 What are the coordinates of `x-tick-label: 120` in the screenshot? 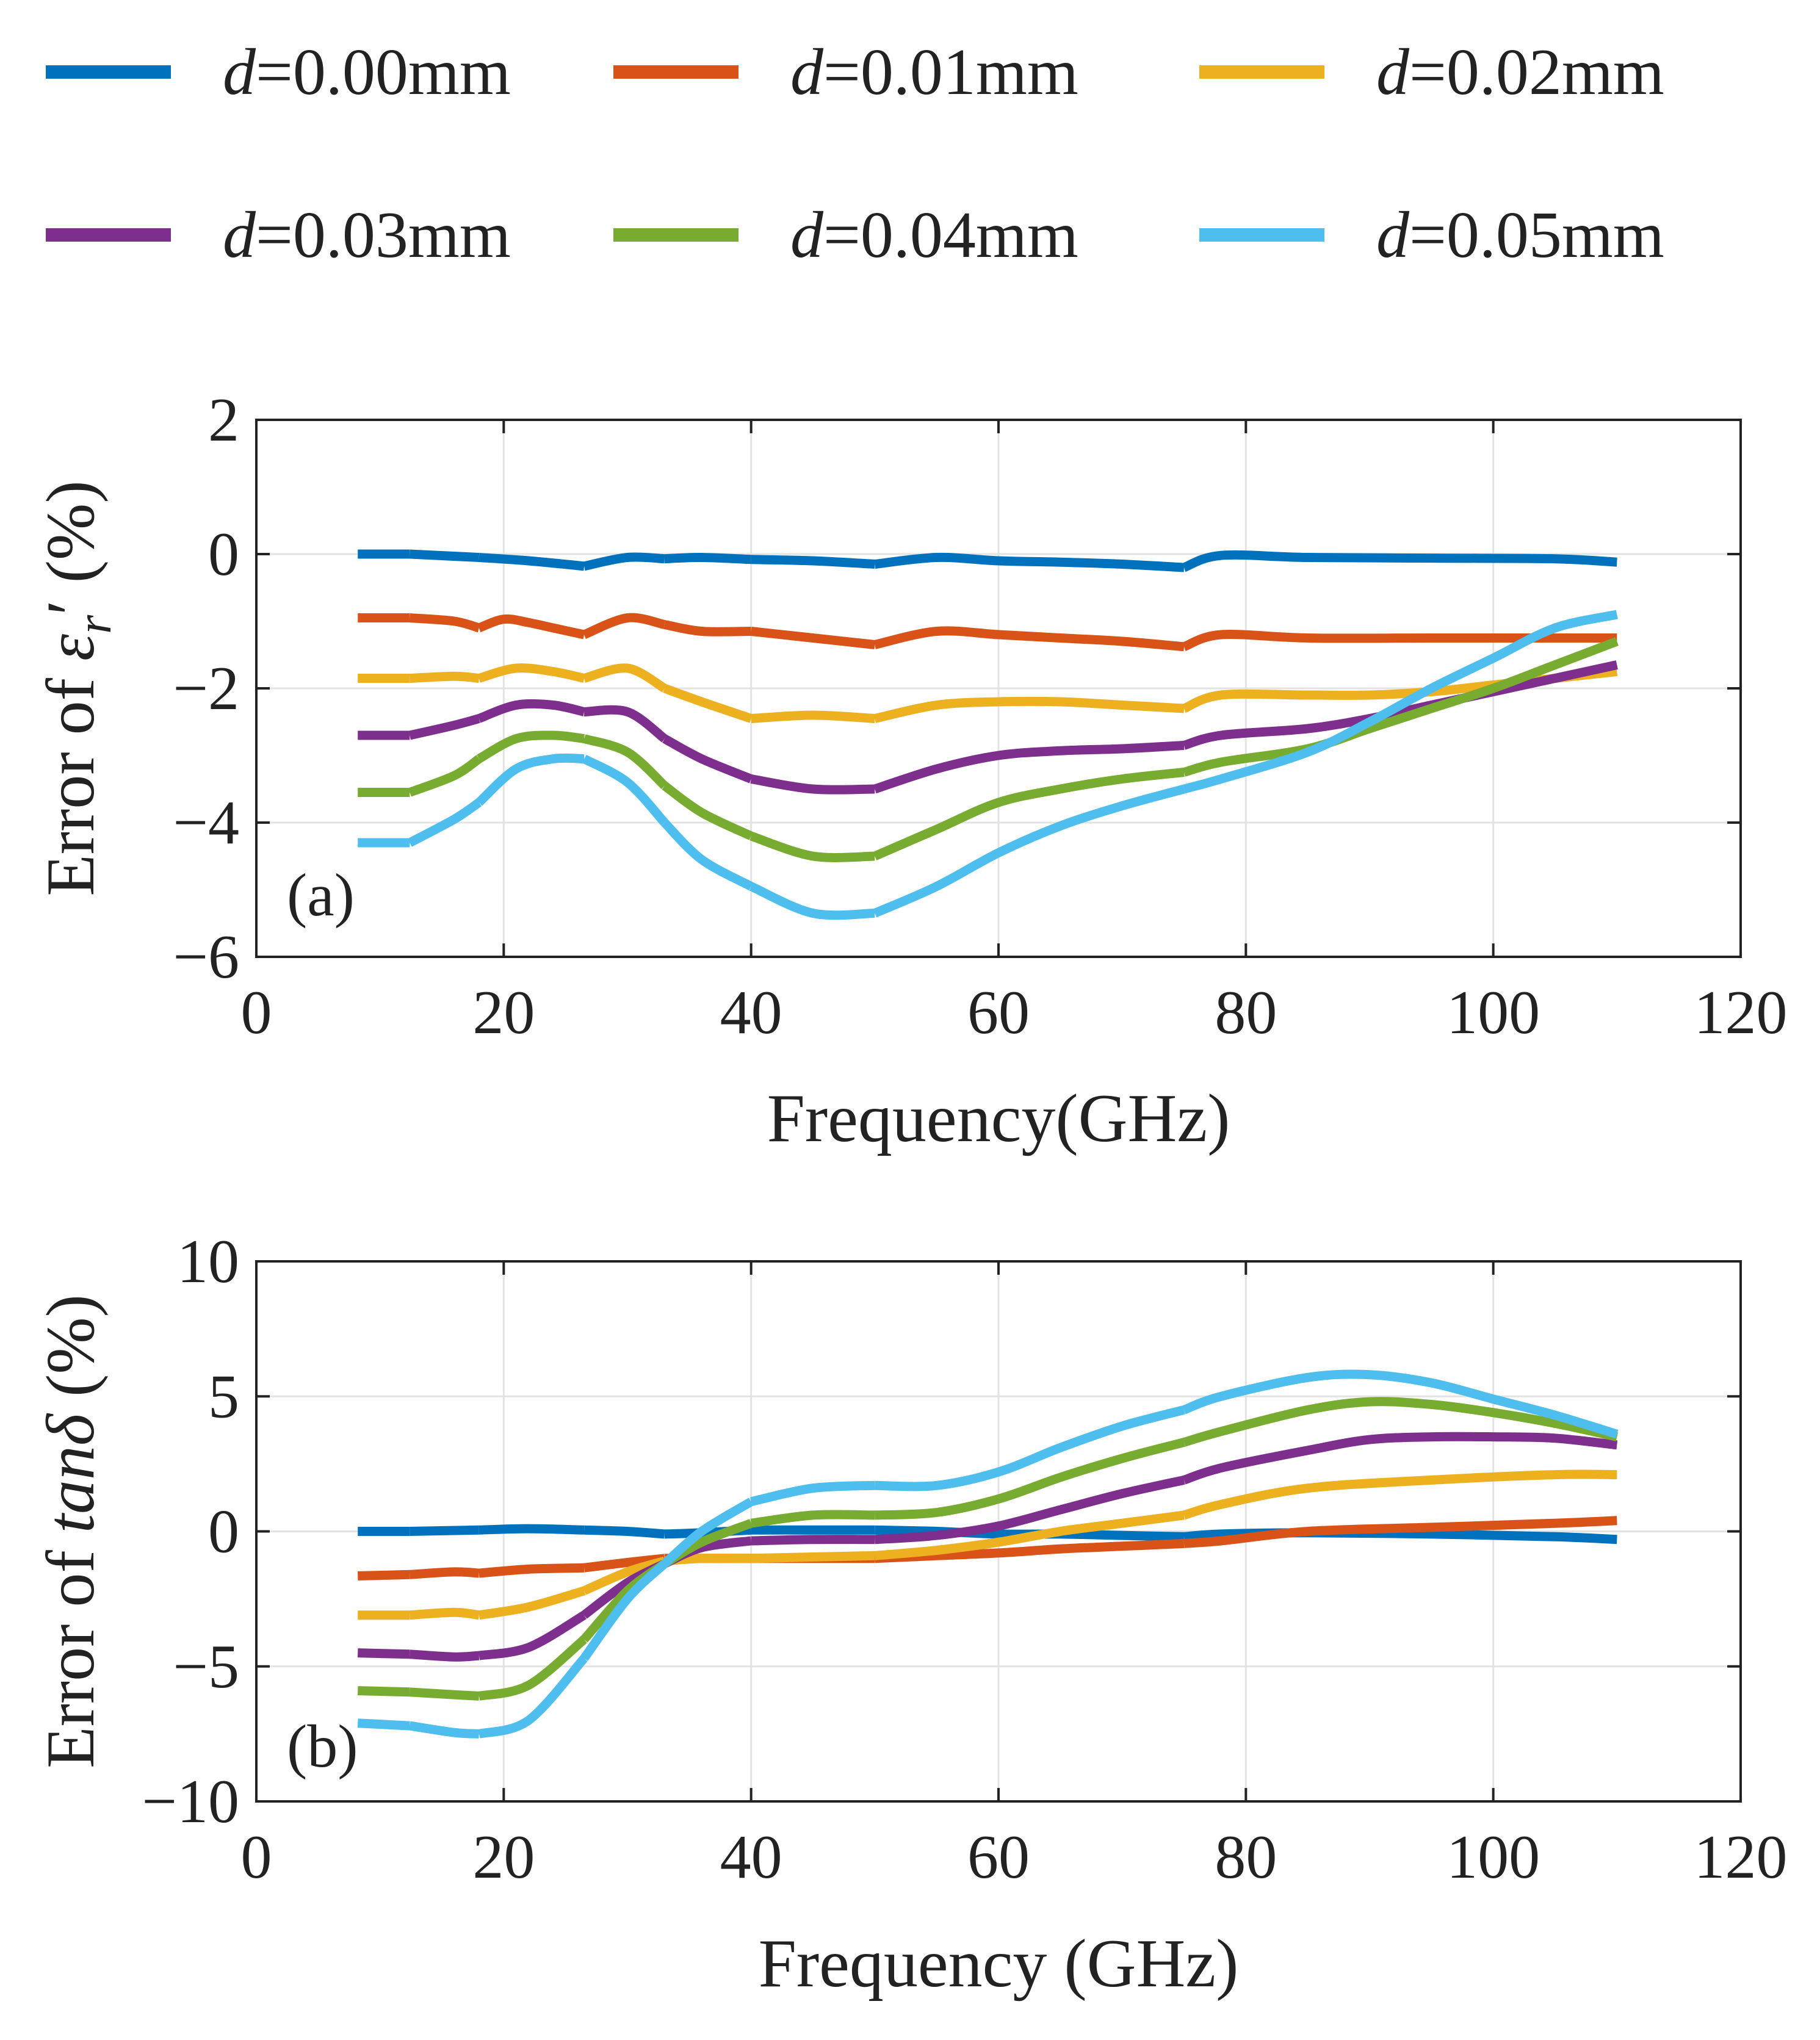 It's located at (1741, 1857).